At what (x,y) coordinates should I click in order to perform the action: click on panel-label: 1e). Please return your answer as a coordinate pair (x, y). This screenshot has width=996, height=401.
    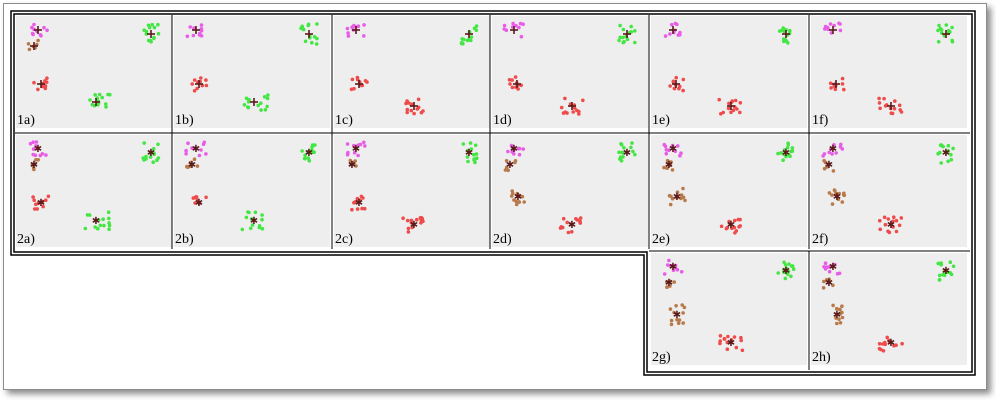
    Looking at the image, I should click on (661, 120).